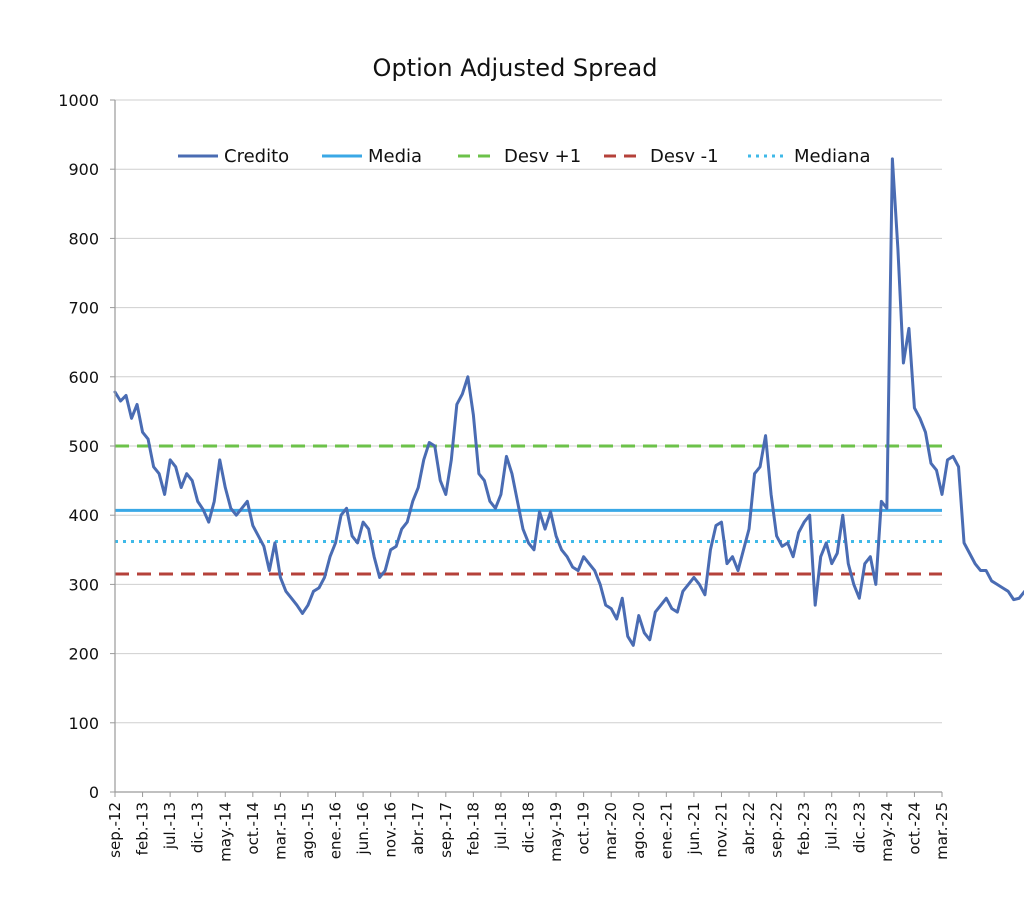  What do you see at coordinates (83, 238) in the screenshot?
I see `y-tick-label: 800` at bounding box center [83, 238].